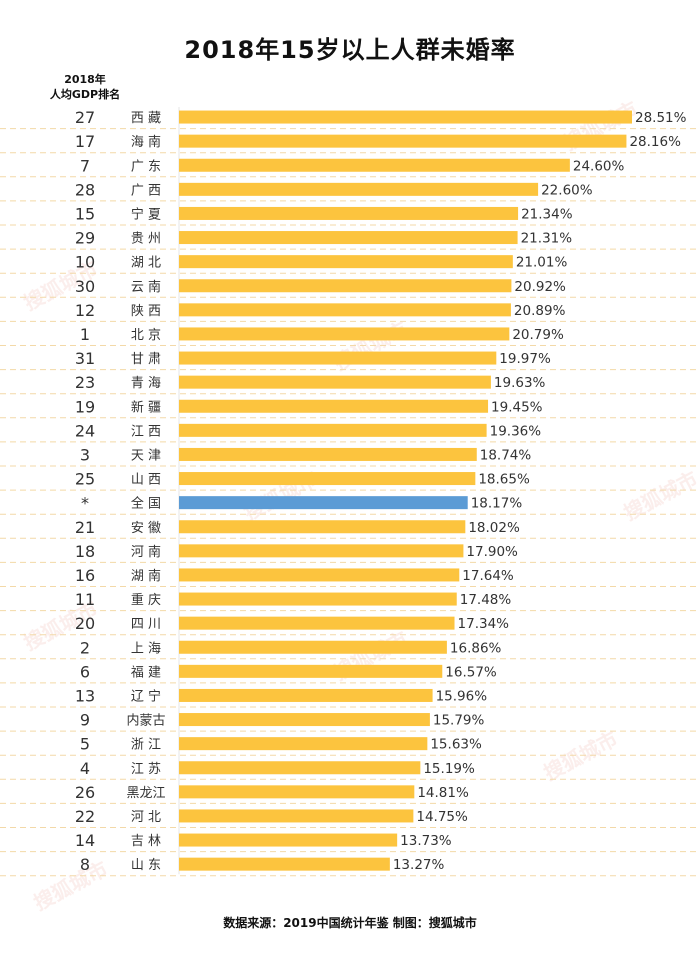  I want to click on region-label: 北 京, so click(146, 335).